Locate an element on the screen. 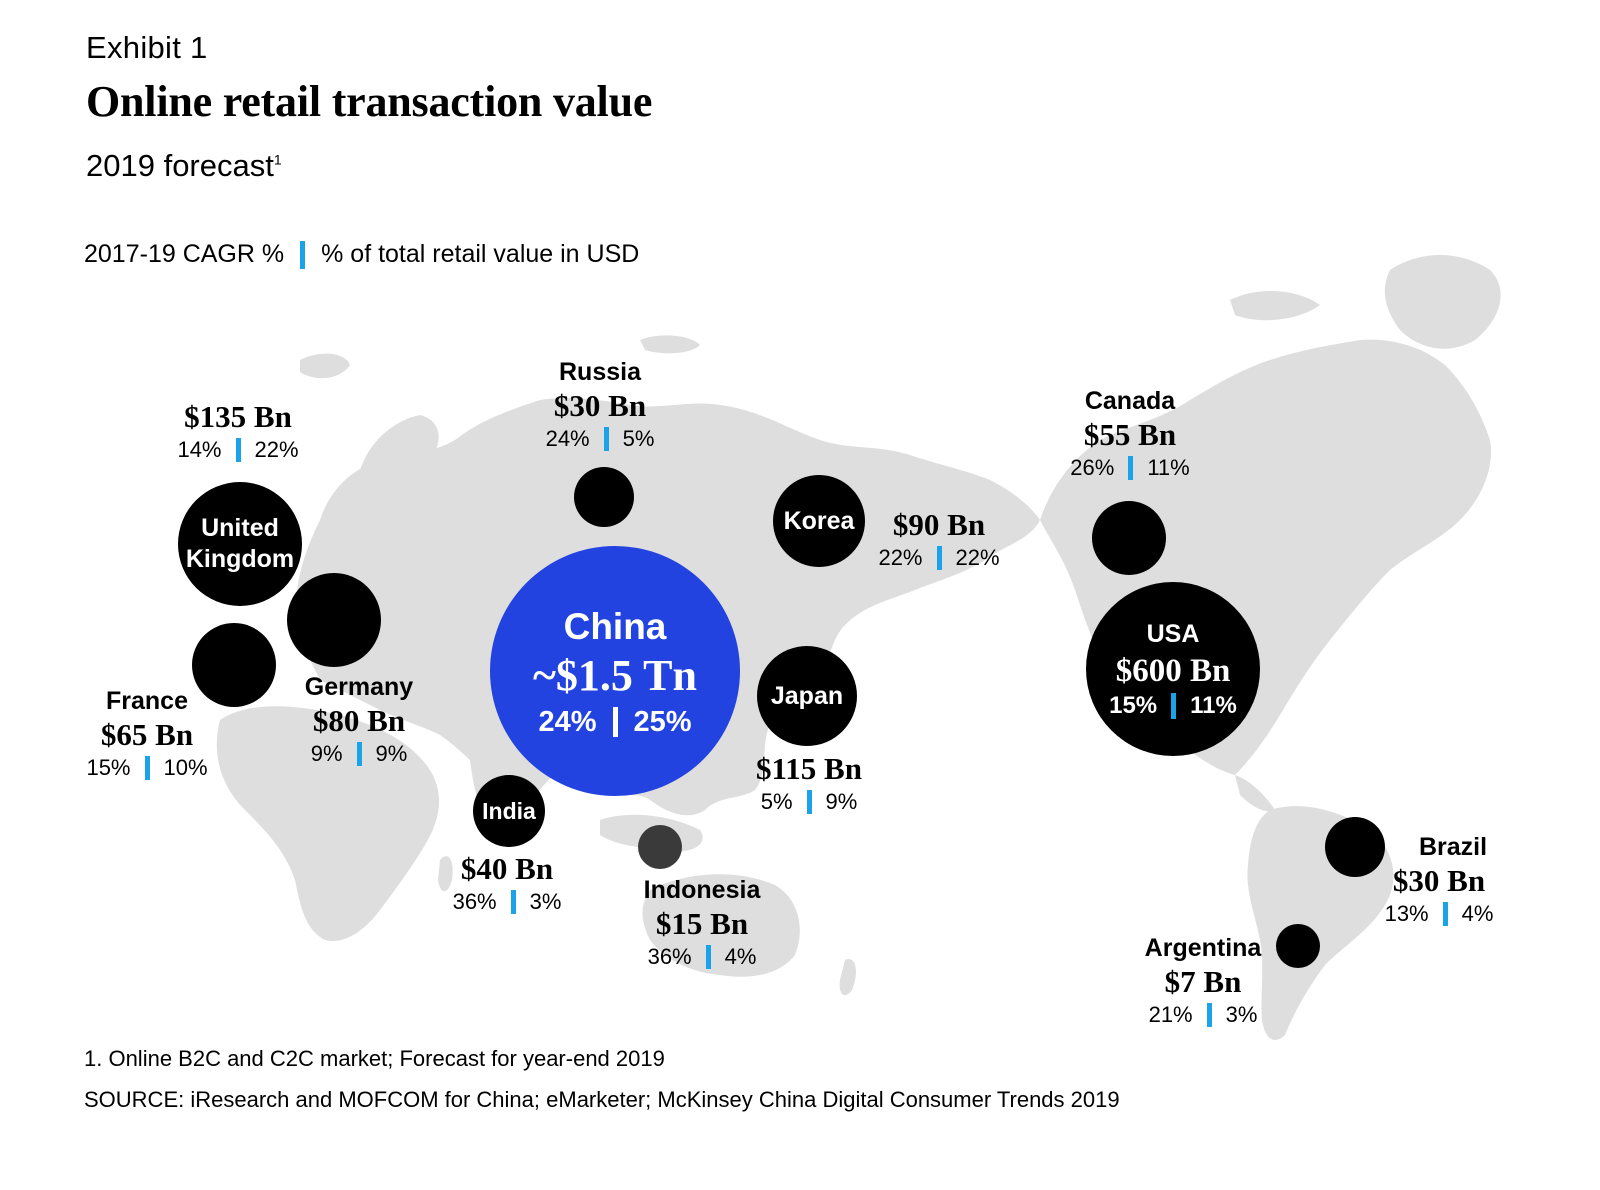 The image size is (1600, 1190). japan-cagr: 5% is located at coordinates (776, 801).